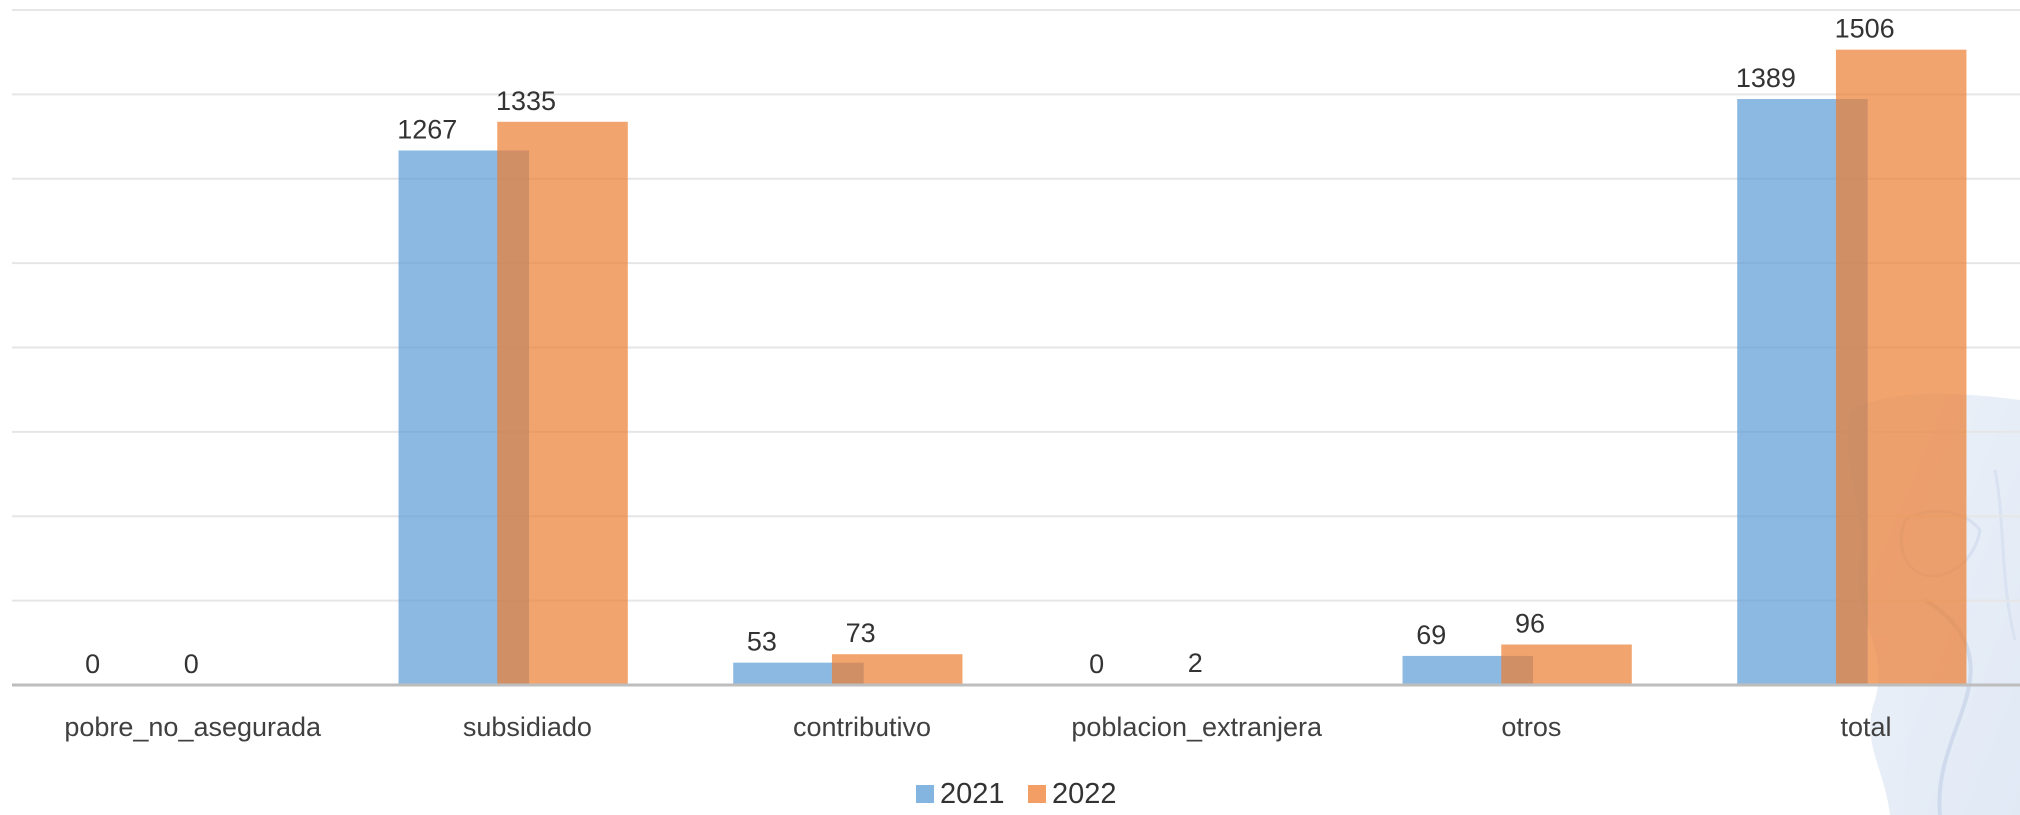 This screenshot has height=815, width=2020. Describe the element at coordinates (925, 794) in the screenshot. I see `legend-swatch-2021` at that location.